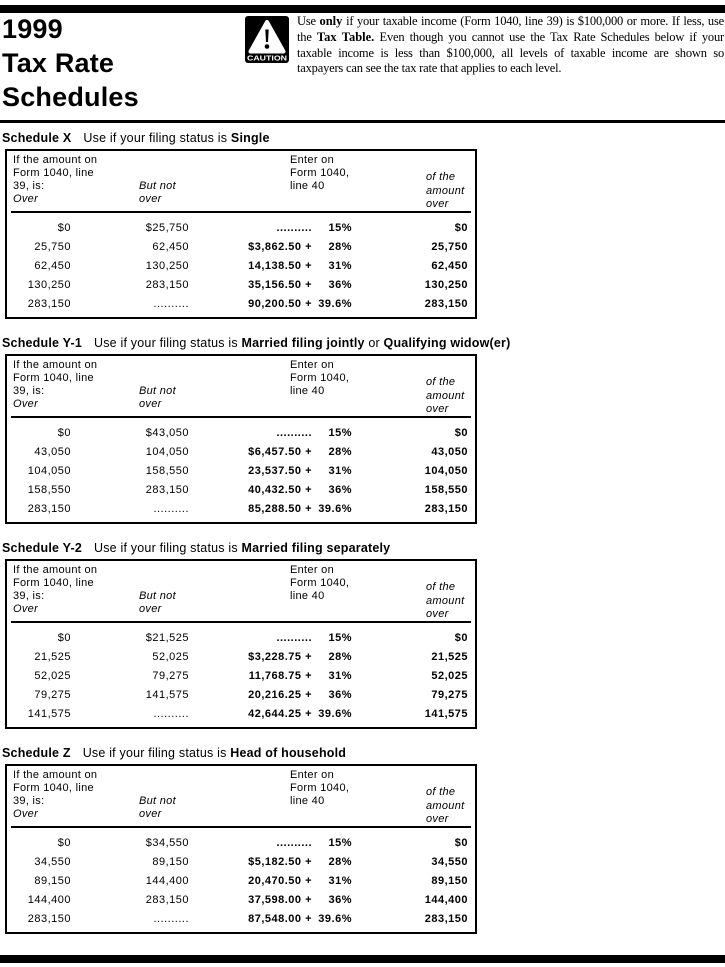  Describe the element at coordinates (170, 656) in the screenshot. I see `cell-but-not-over: 52,025` at that location.